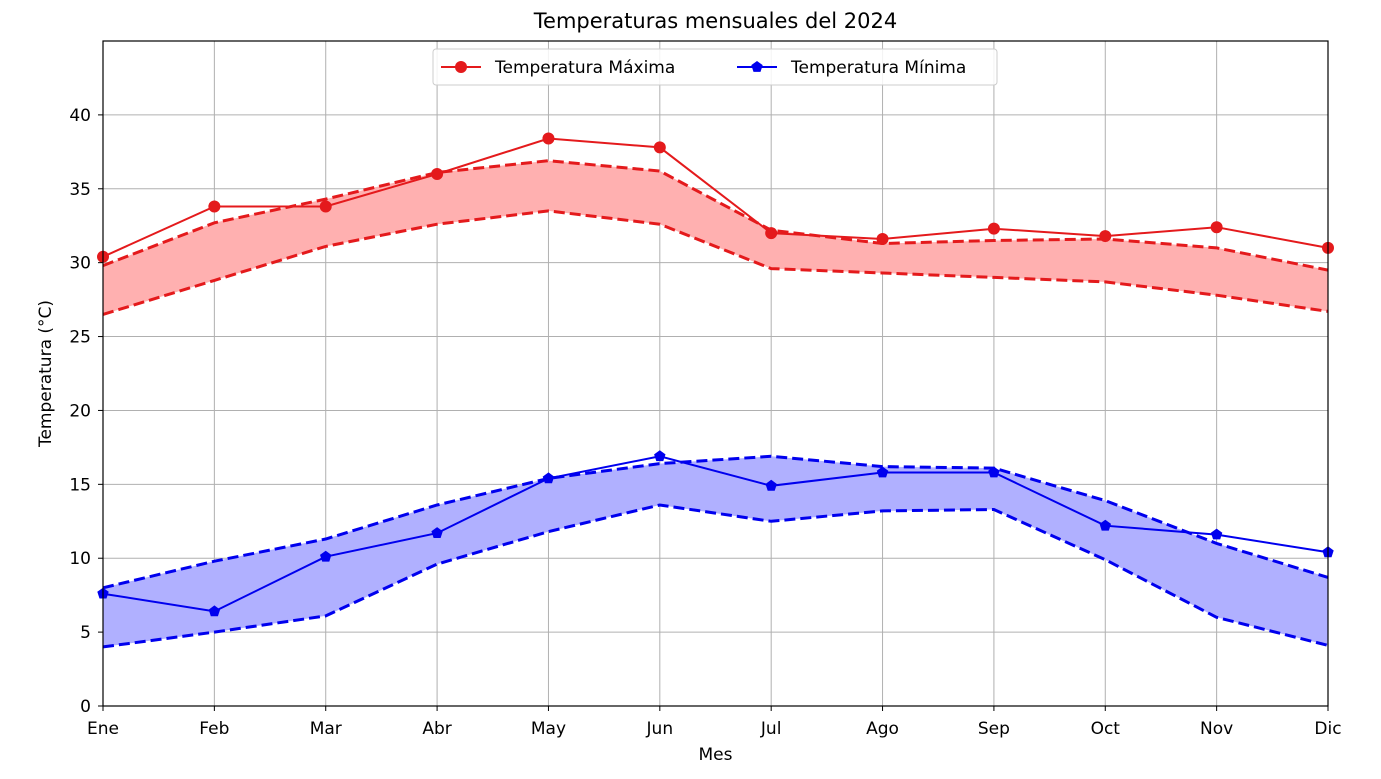 The image size is (1381, 779). I want to click on y-tick-label: 40, so click(80, 116).